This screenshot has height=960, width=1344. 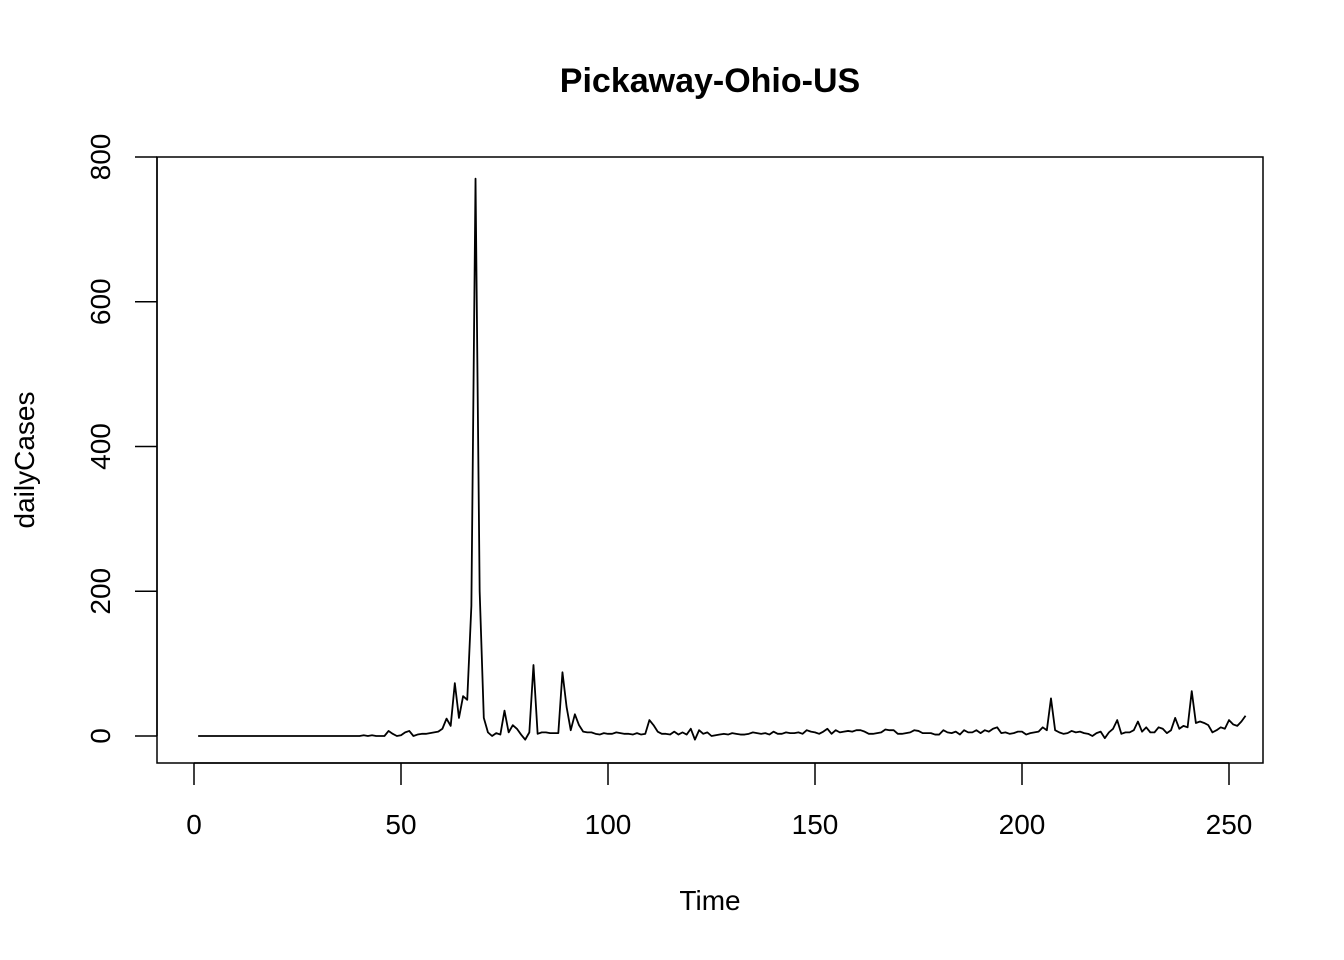 I want to click on chart-title: Pickaway-Ohio-US, so click(x=710, y=81).